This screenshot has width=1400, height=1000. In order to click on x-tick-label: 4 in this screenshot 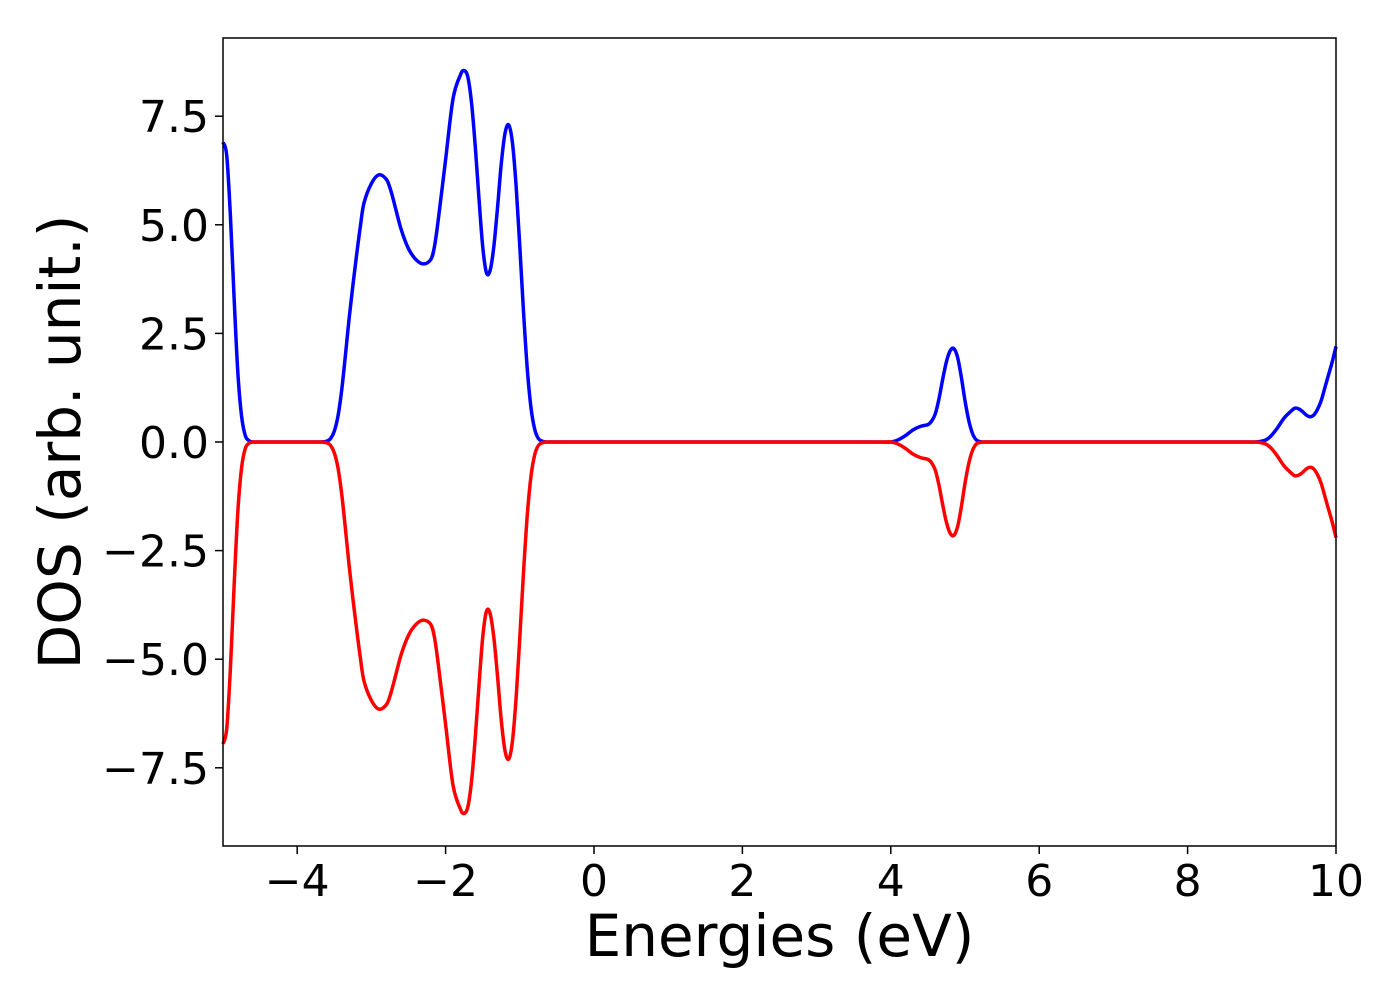, I will do `click(891, 881)`.